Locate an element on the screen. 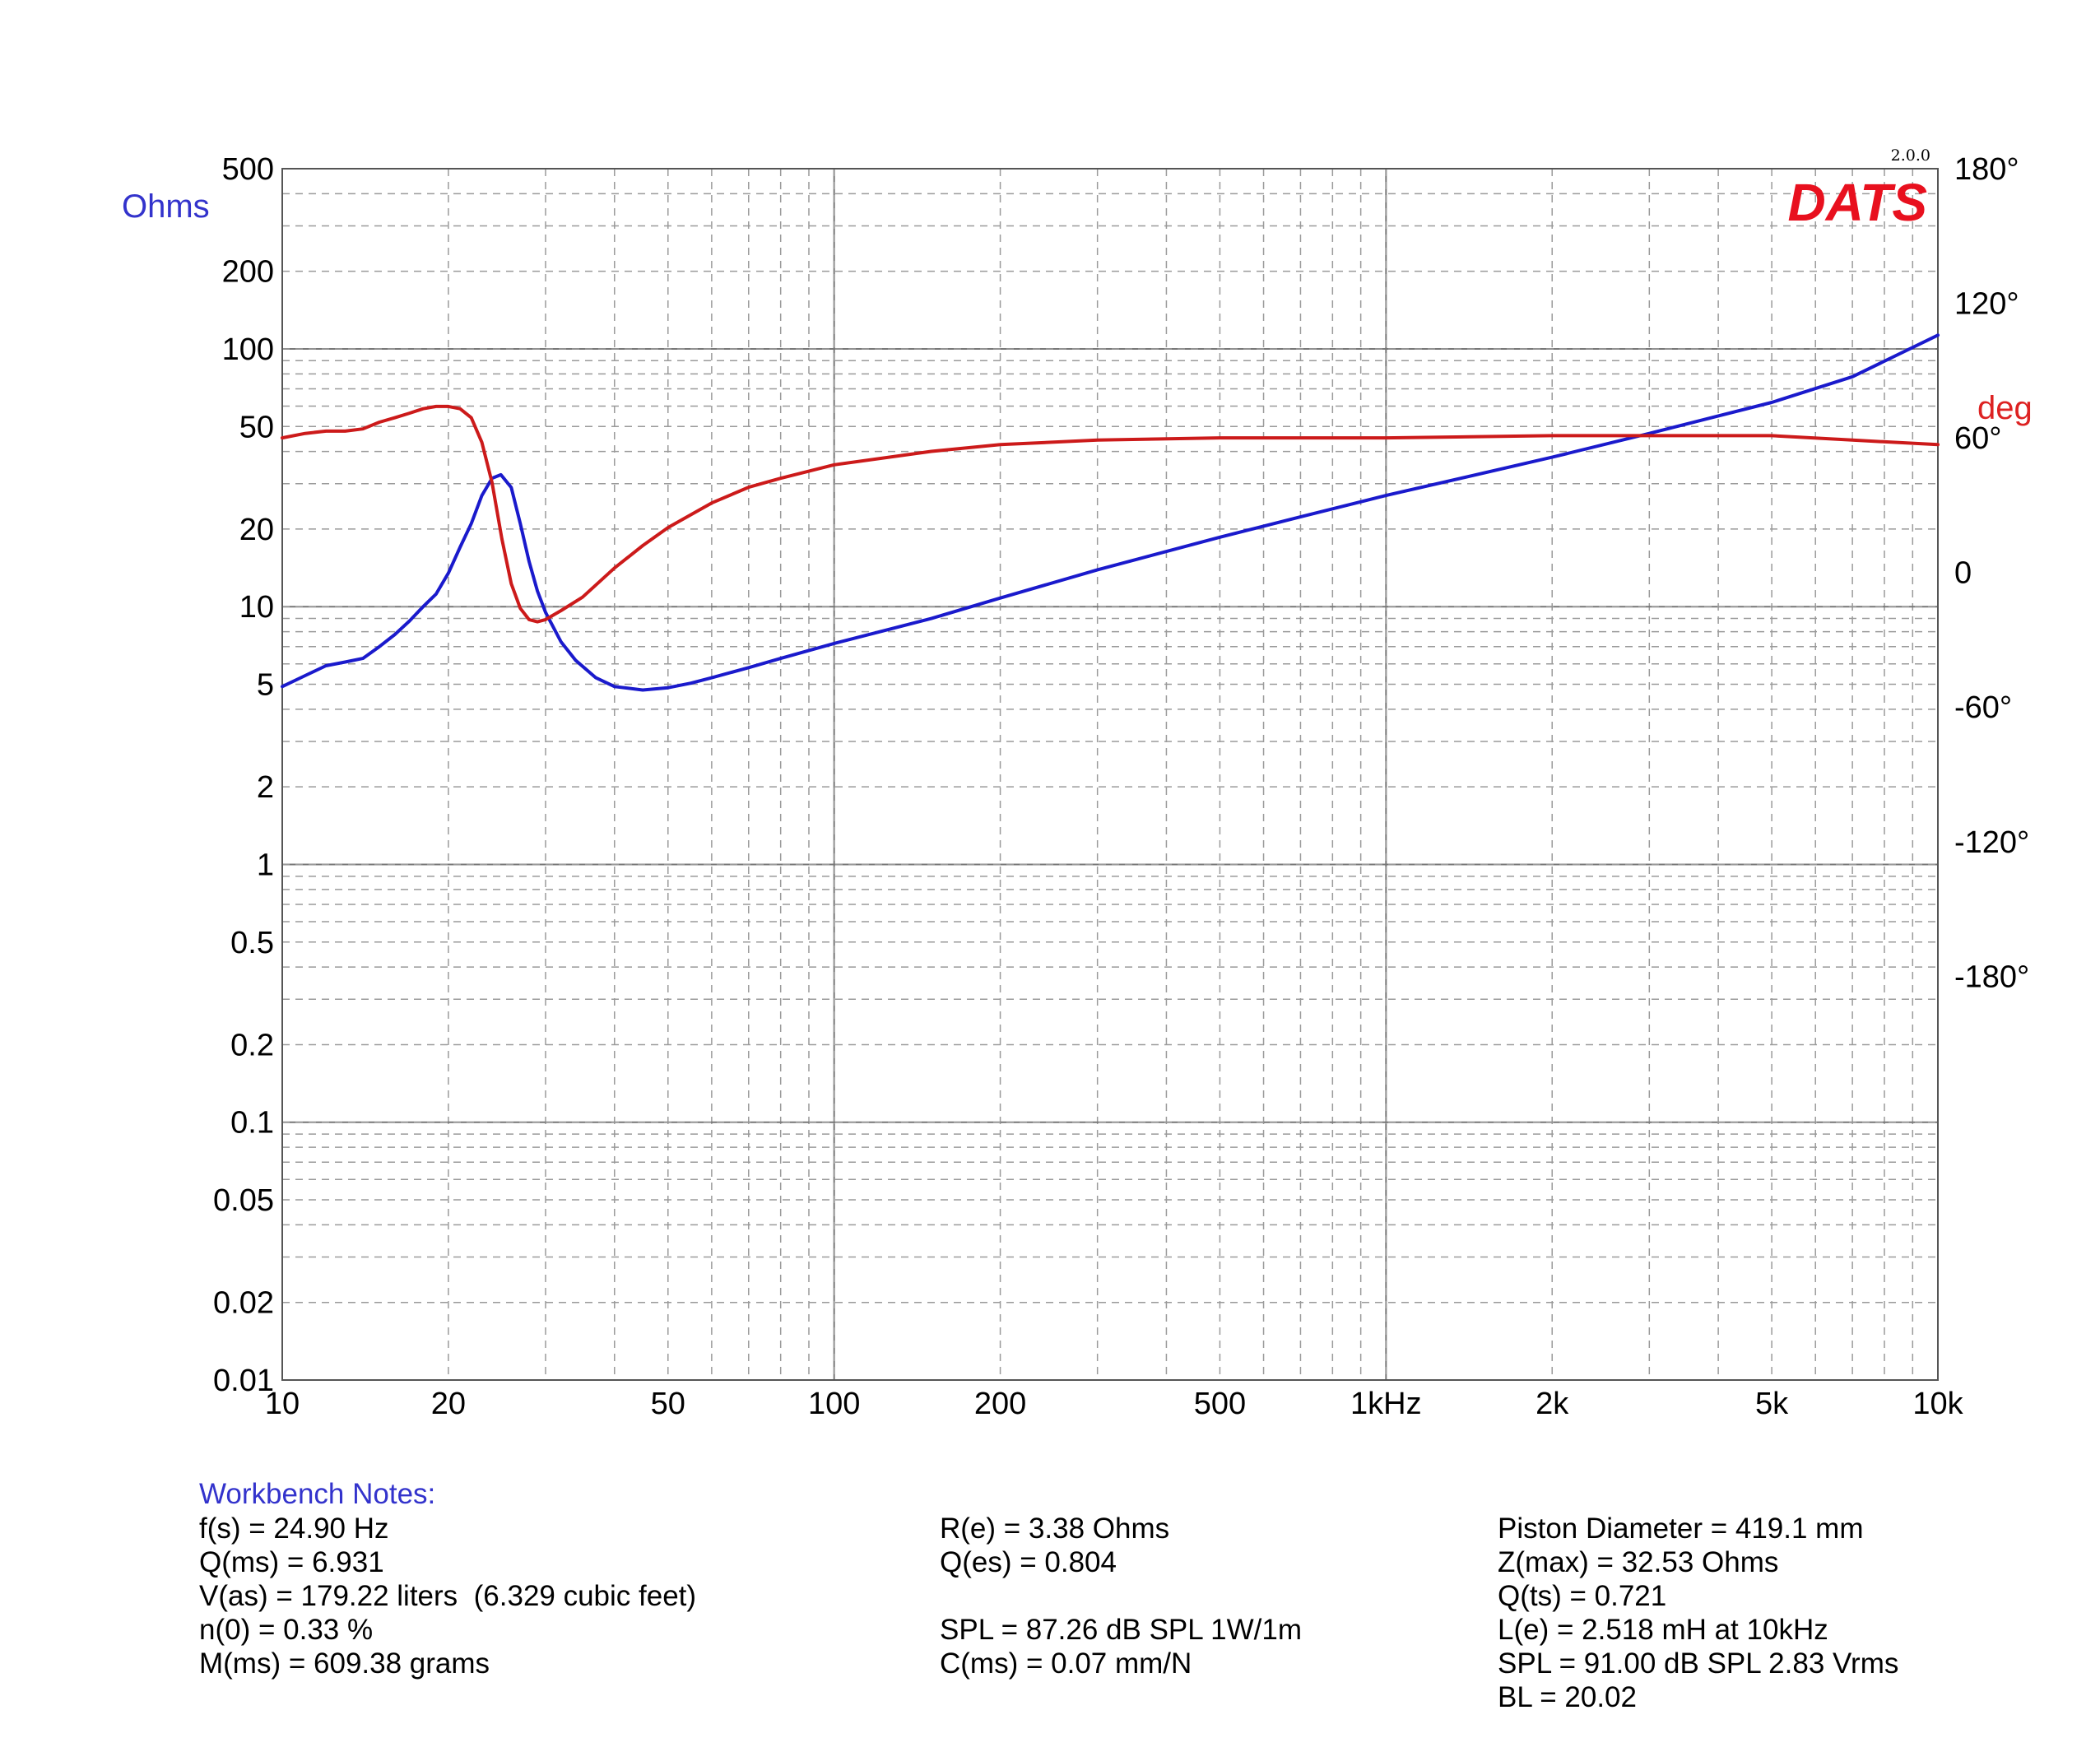 Image resolution: width=2100 pixels, height=1738 pixels. y-tick-label: 0.02 is located at coordinates (243, 1303).